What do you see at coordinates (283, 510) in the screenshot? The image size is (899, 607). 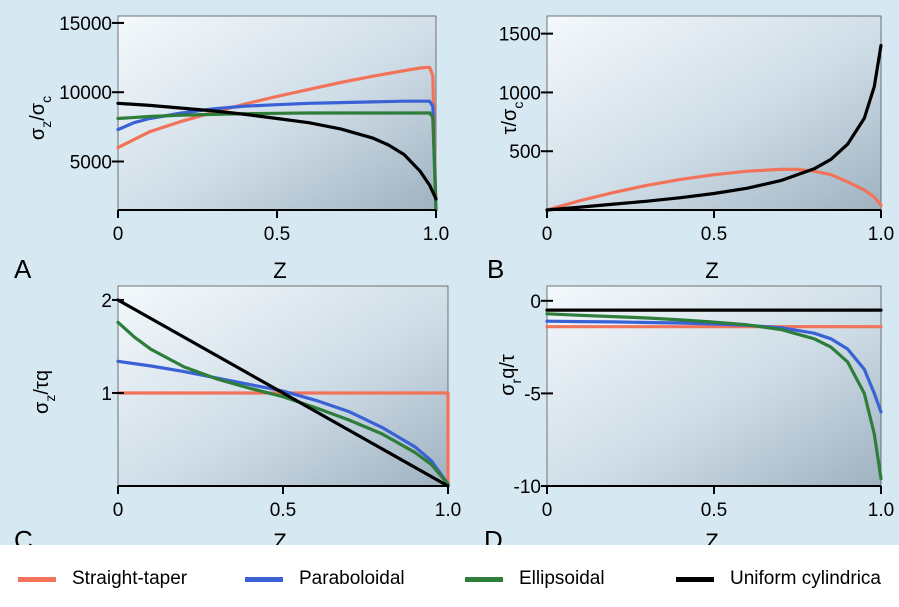 I see `x-tick-label-c: 0.5` at bounding box center [283, 510].